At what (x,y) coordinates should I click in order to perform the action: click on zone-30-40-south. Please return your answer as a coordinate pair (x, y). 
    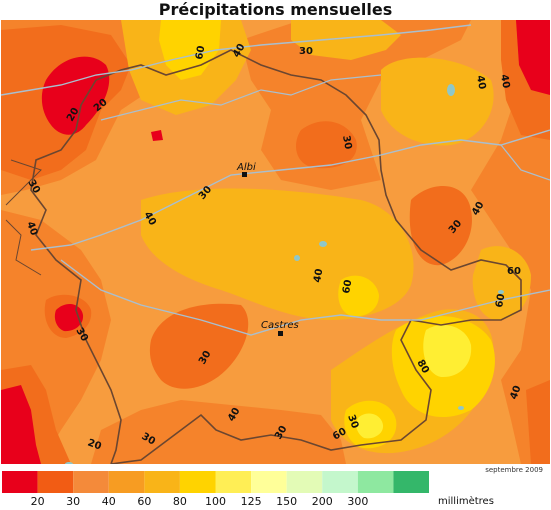
    Looking at the image, I should click on (218, 432).